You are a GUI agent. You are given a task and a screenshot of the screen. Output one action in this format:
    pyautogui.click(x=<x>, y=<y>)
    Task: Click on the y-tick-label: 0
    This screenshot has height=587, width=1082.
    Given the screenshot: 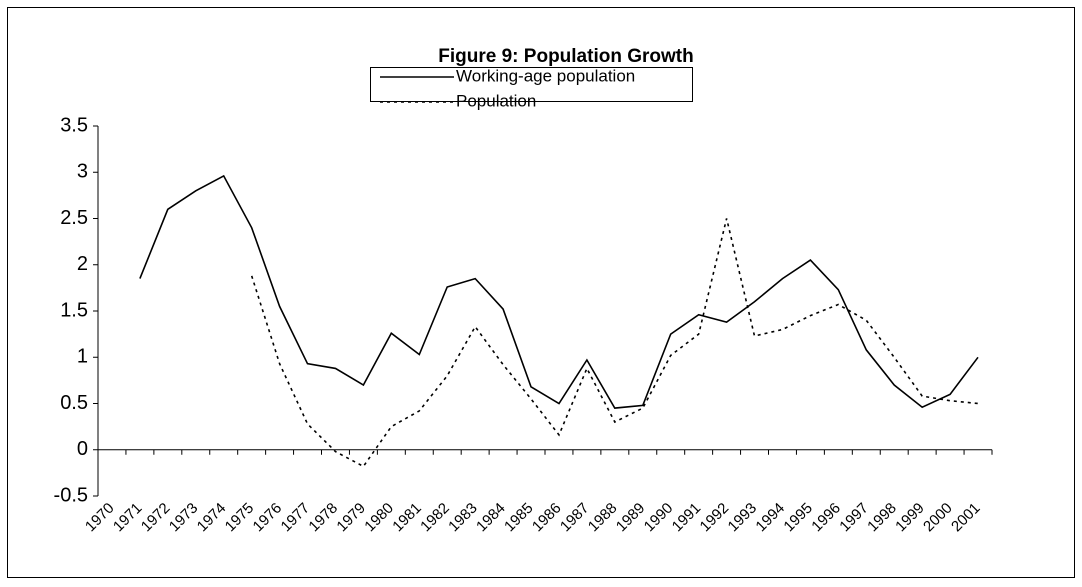 What is the action you would take?
    pyautogui.click(x=82, y=449)
    